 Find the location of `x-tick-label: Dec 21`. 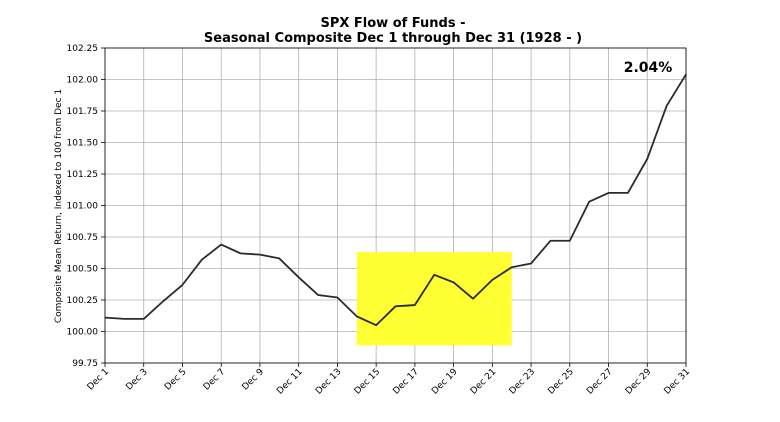

x-tick-label: Dec 21 is located at coordinates (484, 382).